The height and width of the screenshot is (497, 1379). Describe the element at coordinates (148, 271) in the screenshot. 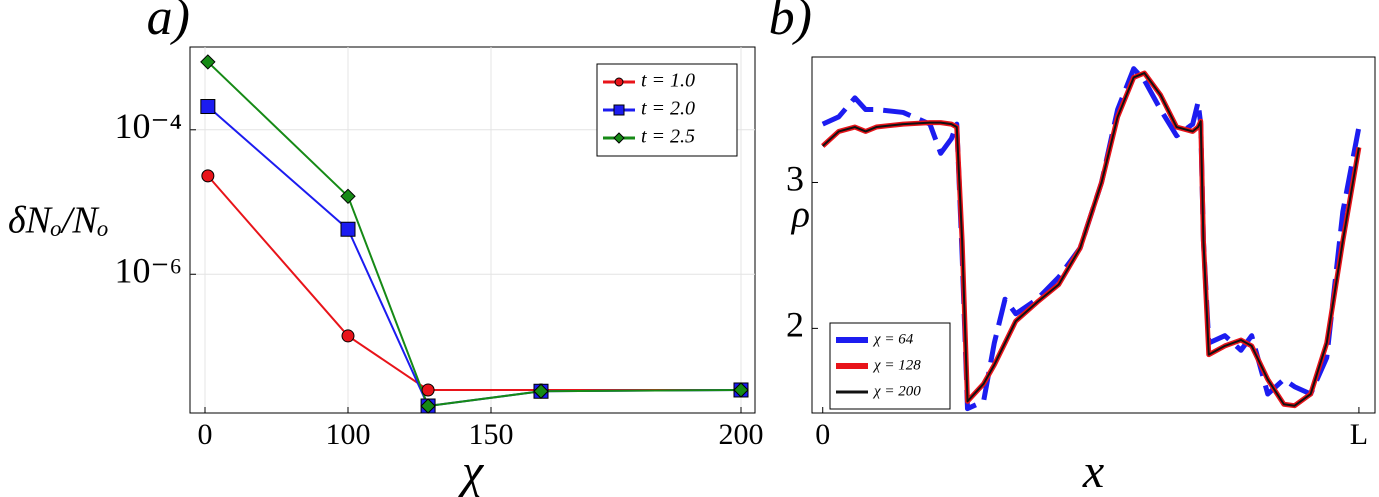

I see `y-tick-label: 10⁻⁶` at that location.